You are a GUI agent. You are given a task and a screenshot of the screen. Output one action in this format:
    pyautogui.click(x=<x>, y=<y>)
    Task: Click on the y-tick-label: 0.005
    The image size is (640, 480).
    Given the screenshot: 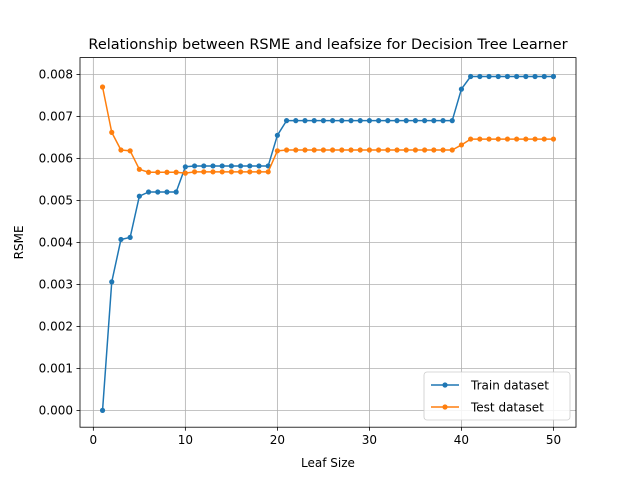 What is the action you would take?
    pyautogui.click(x=56, y=201)
    